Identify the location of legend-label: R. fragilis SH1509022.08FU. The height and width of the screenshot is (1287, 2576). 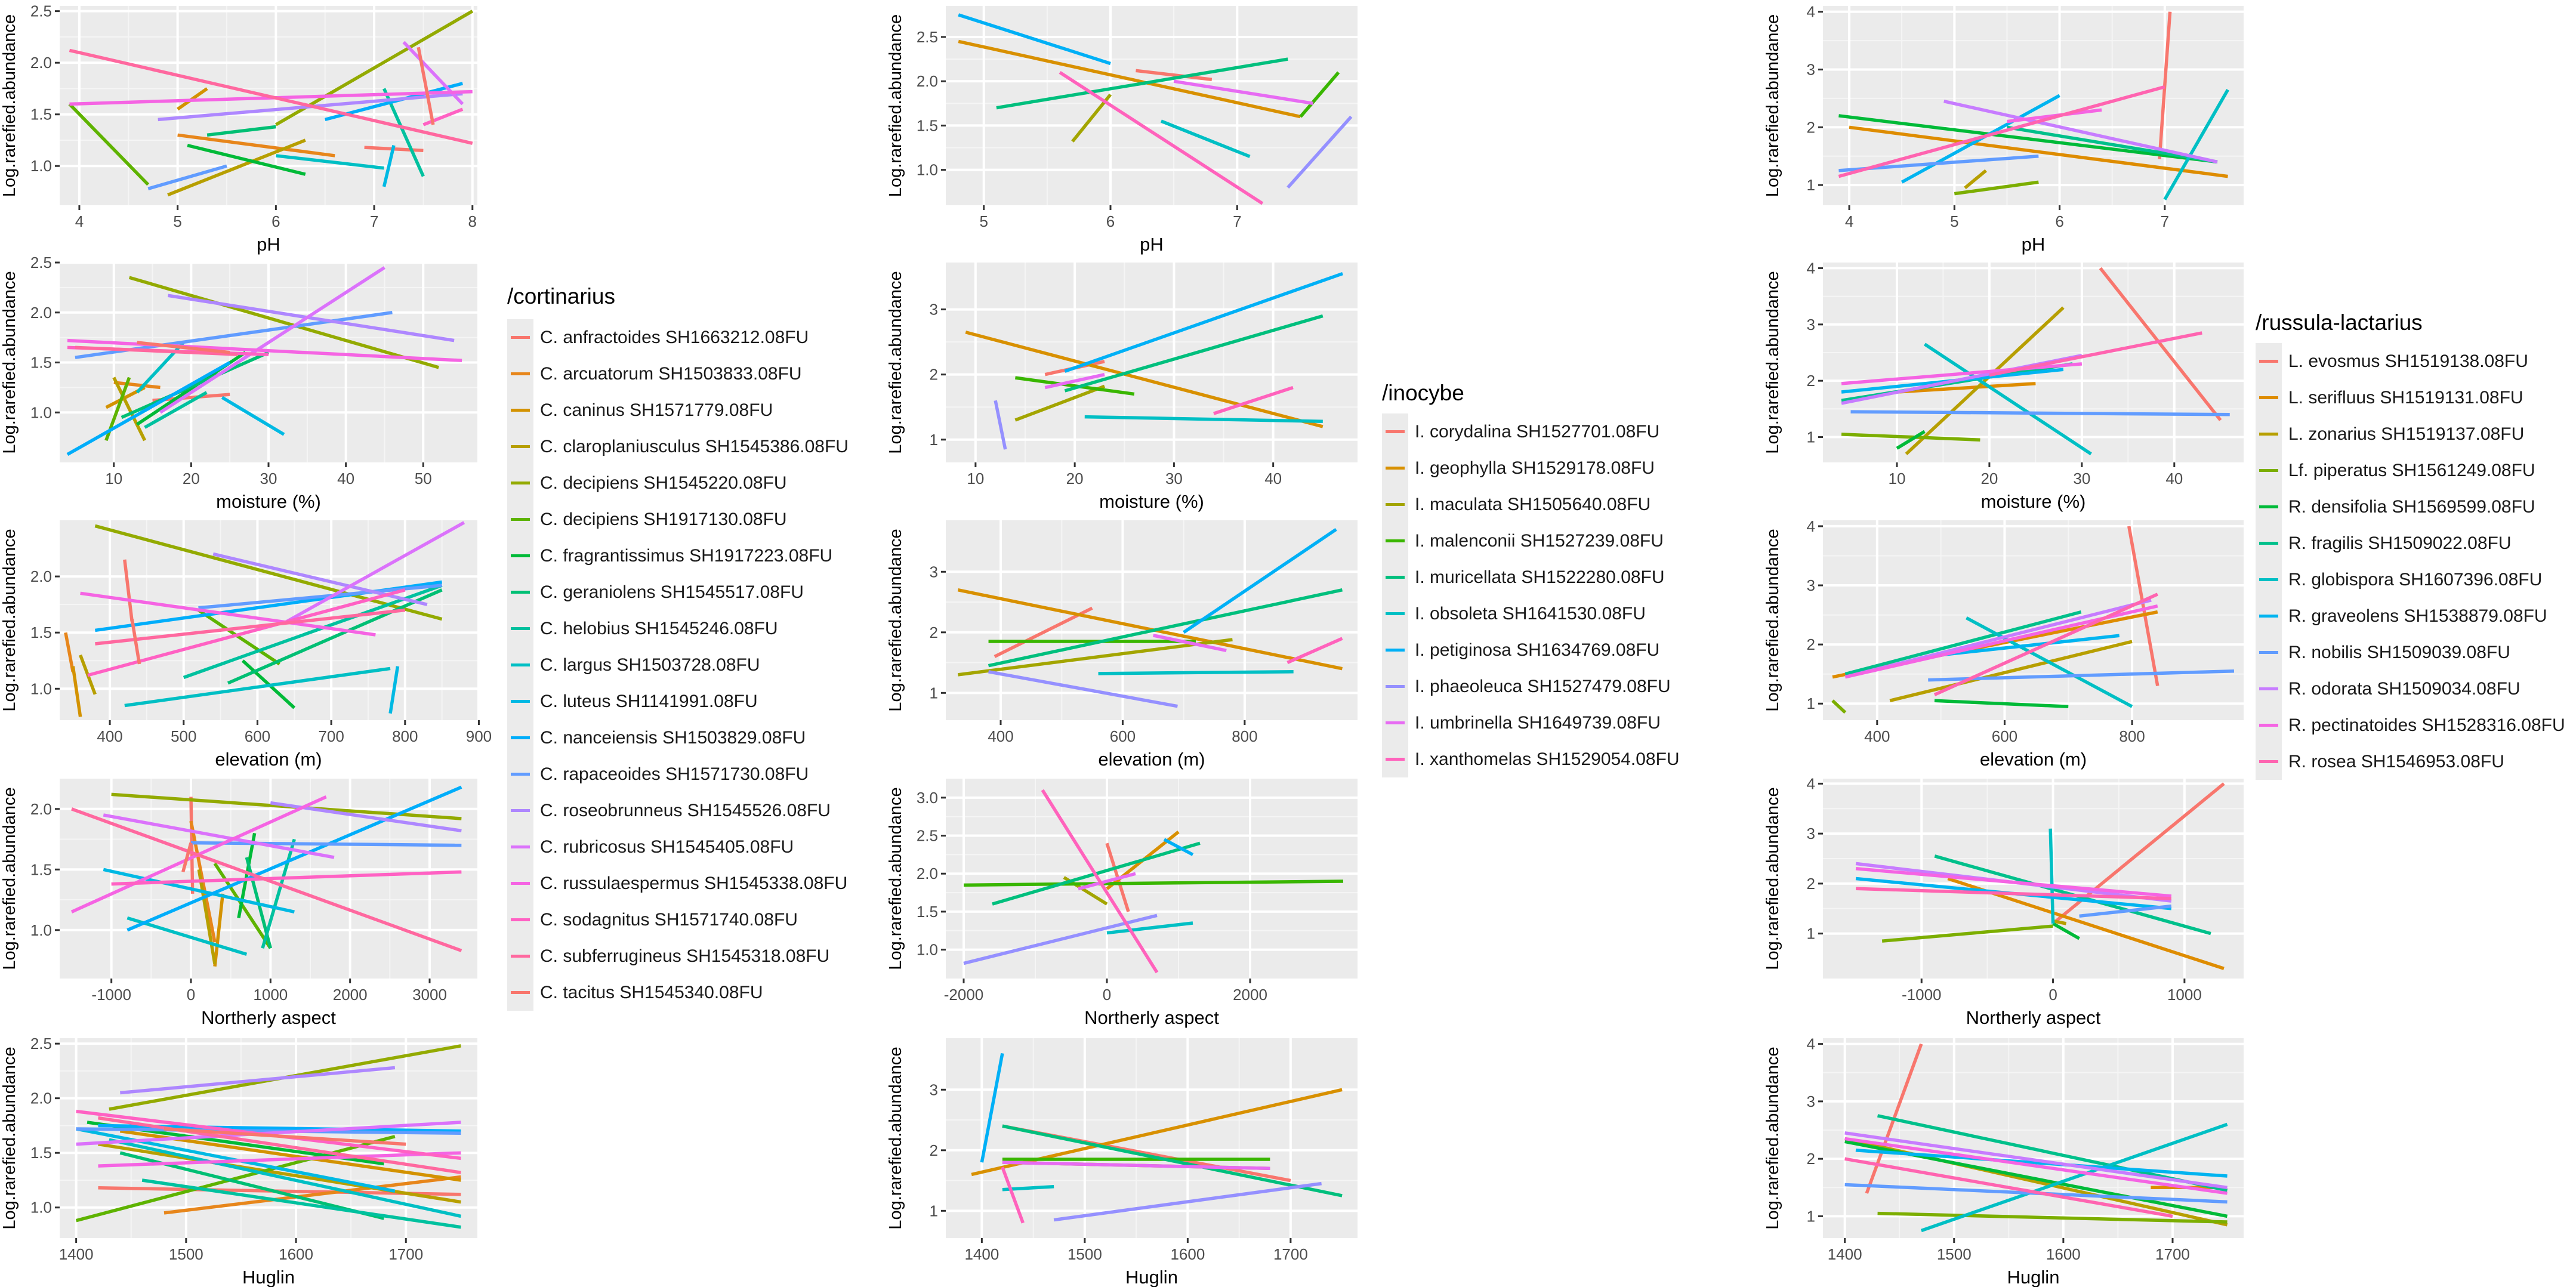
(2400, 543).